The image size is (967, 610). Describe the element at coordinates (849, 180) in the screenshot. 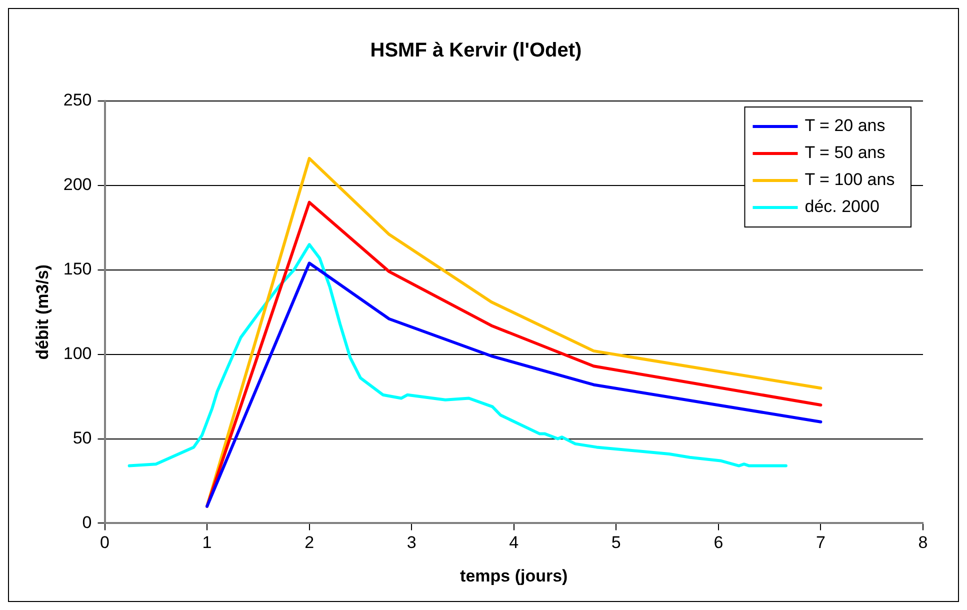

I see `legend-label: T = 100 ans` at that location.